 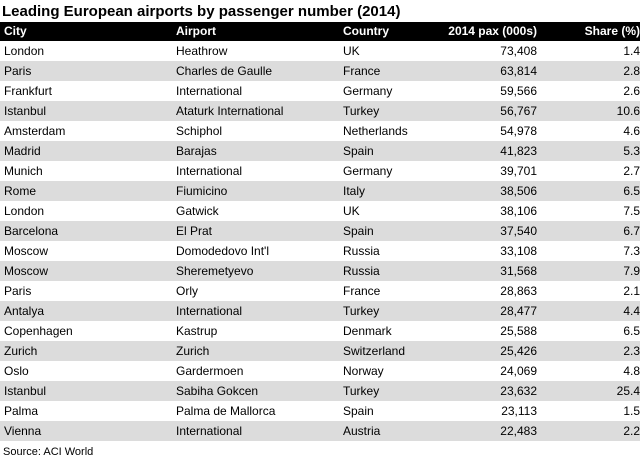 What do you see at coordinates (519, 411) in the screenshot?
I see `cell-pax: 23,113` at bounding box center [519, 411].